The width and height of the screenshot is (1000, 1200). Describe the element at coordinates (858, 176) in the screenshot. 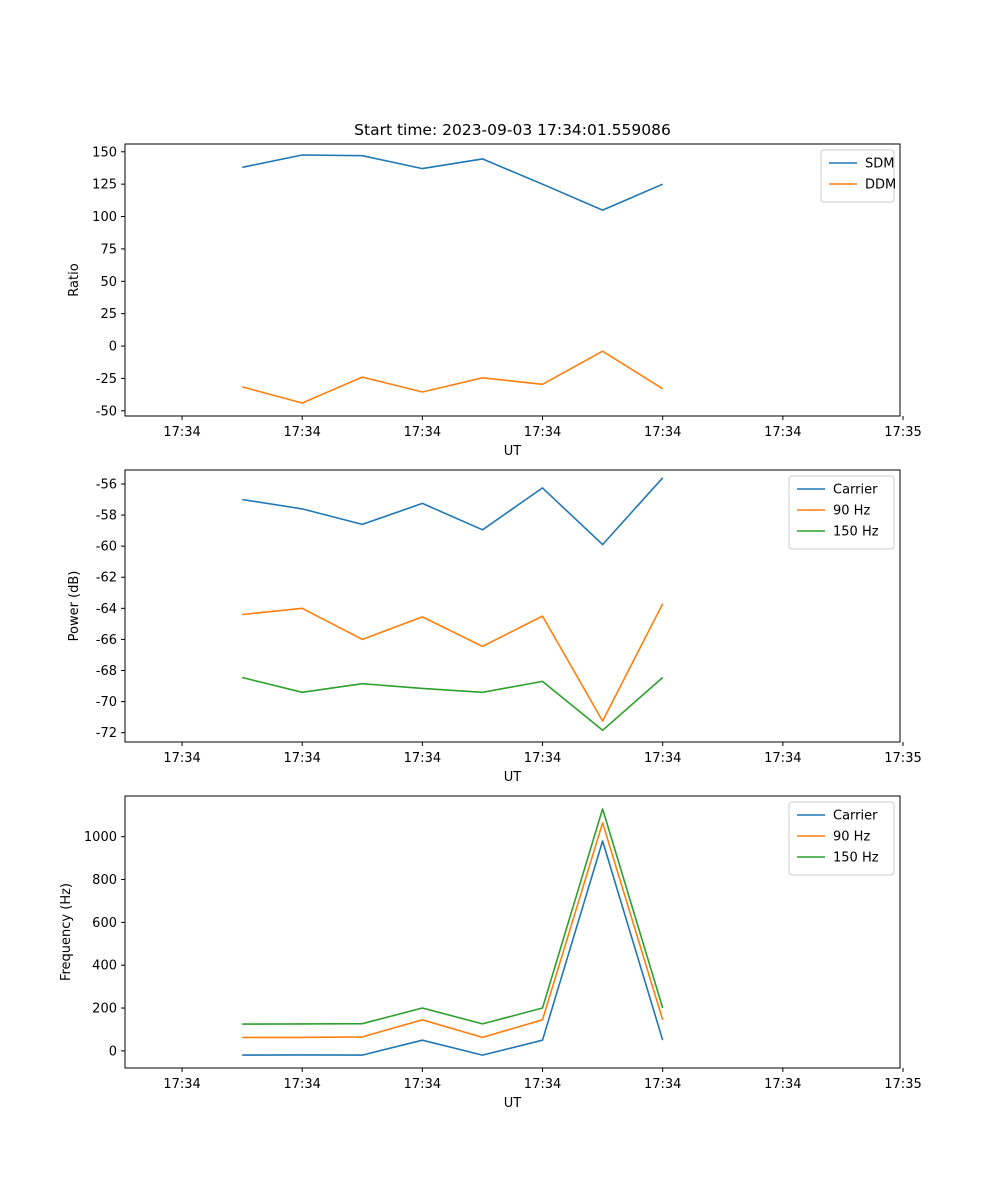

I see `ratio-legend: SDM DDM` at that location.